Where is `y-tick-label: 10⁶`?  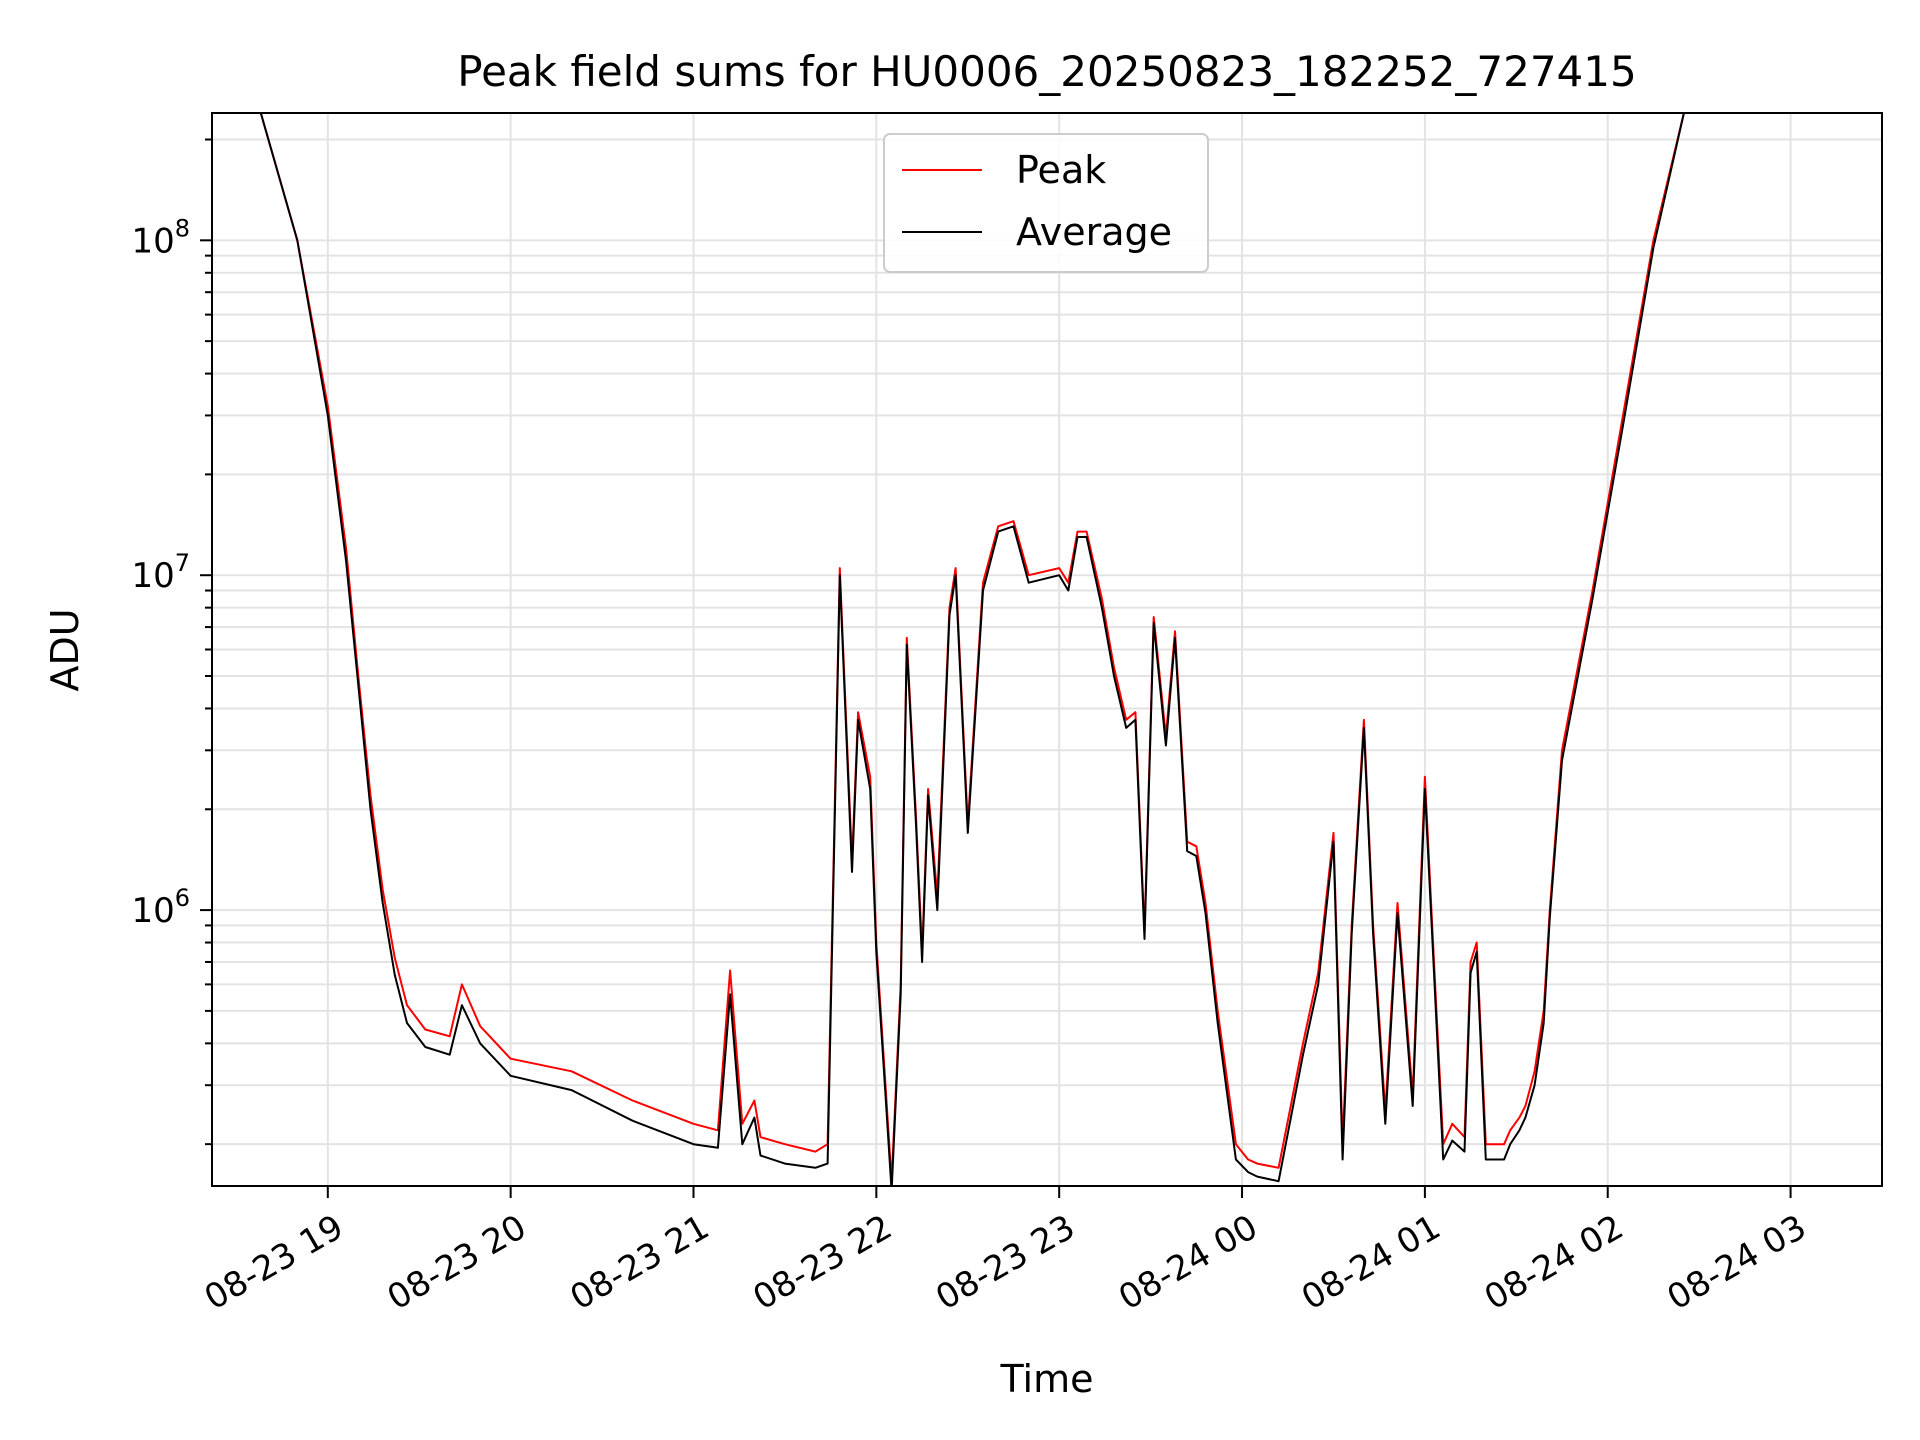
y-tick-label: 10⁶ is located at coordinates (160, 907).